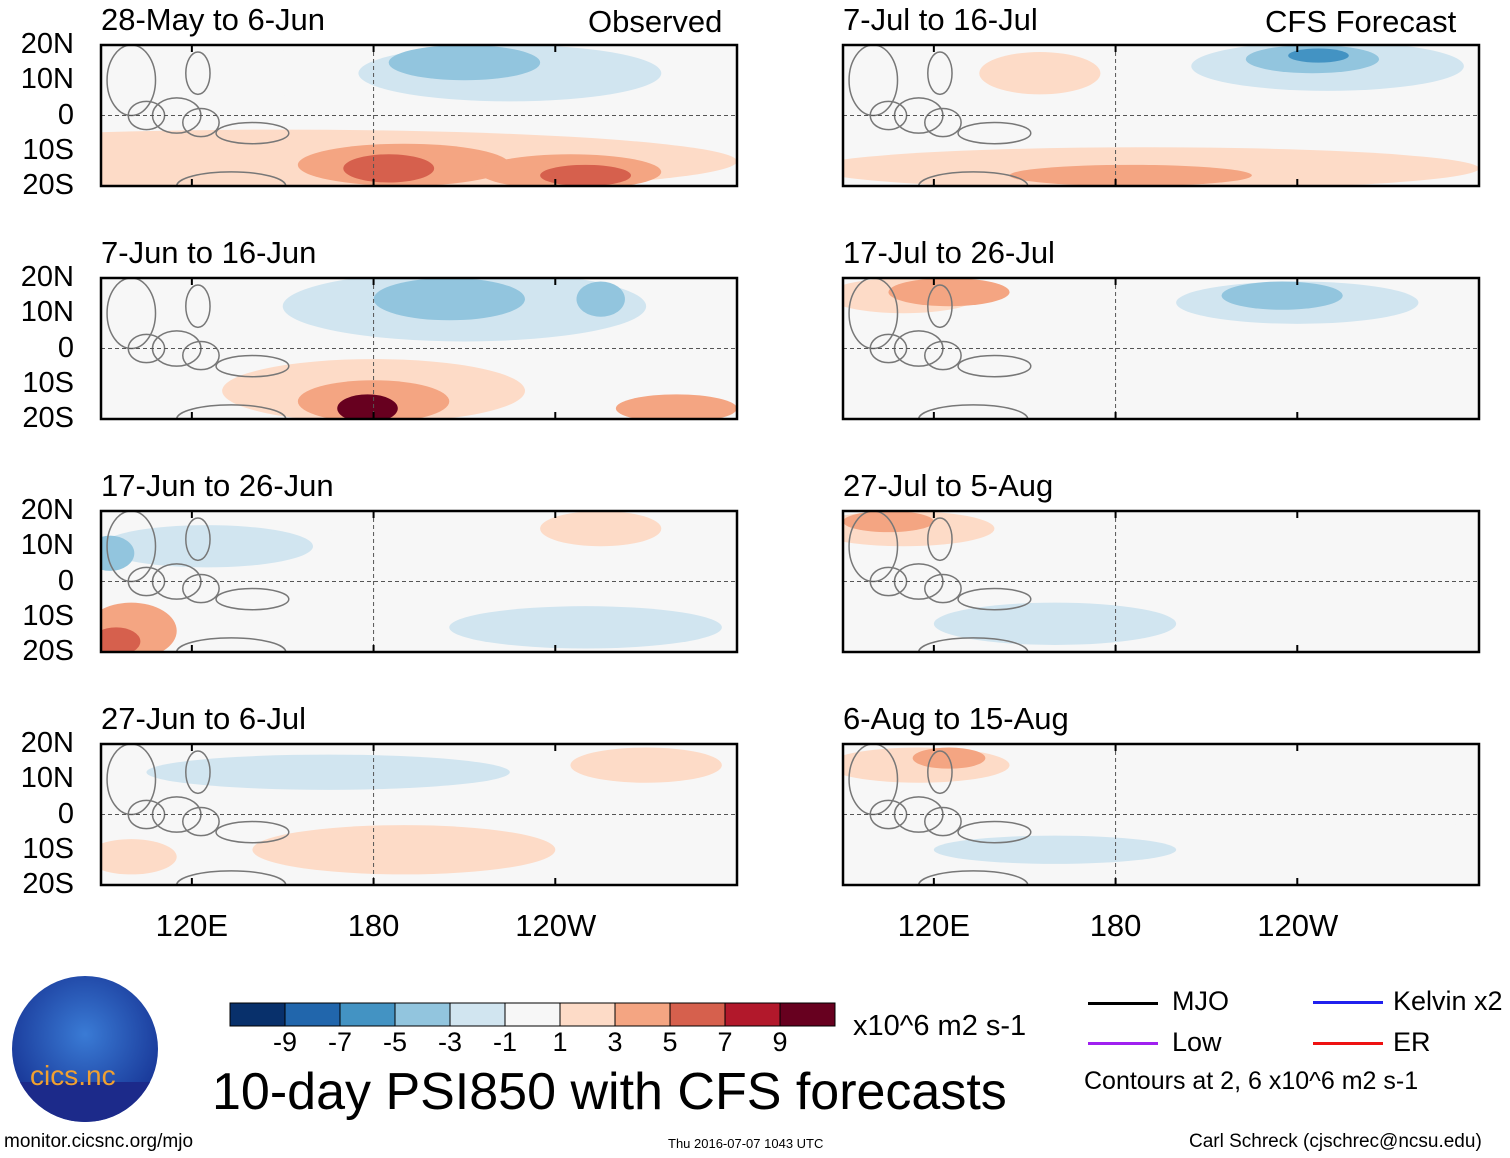 This screenshot has width=1510, height=1158. I want to click on colorbar-units: x10^6 m2 s-1, so click(940, 1026).